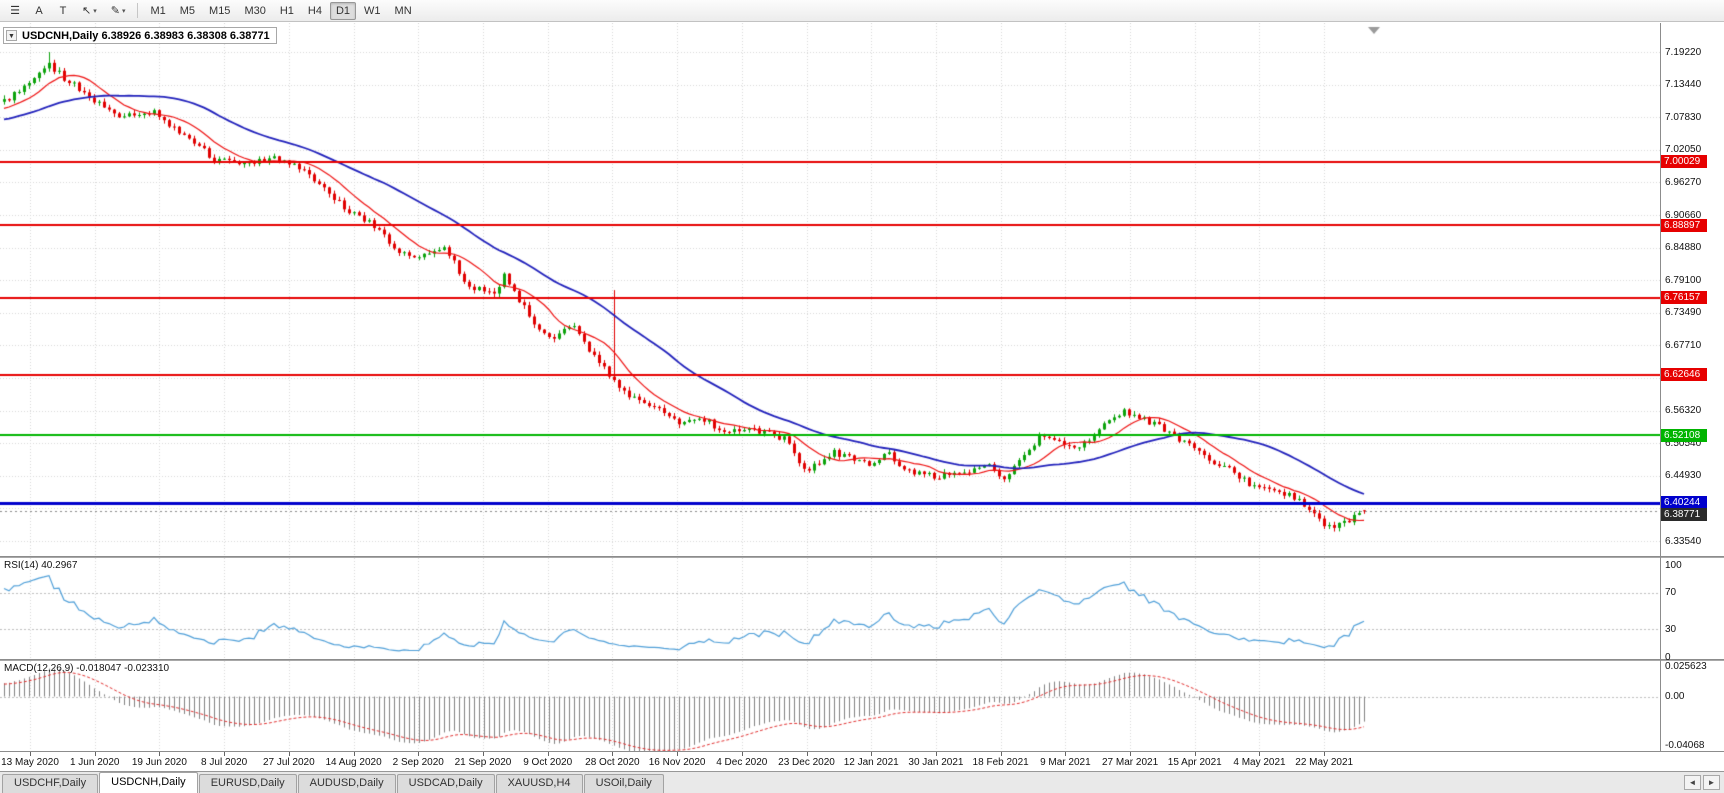  I want to click on macd-panel-divider, so click(862, 660).